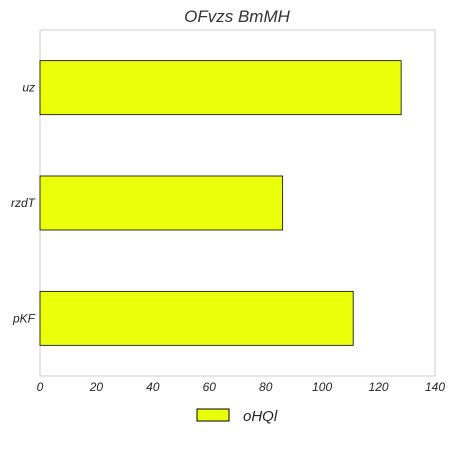 This screenshot has width=455, height=455. What do you see at coordinates (24, 318) in the screenshot?
I see `y-tick-label: pKF` at bounding box center [24, 318].